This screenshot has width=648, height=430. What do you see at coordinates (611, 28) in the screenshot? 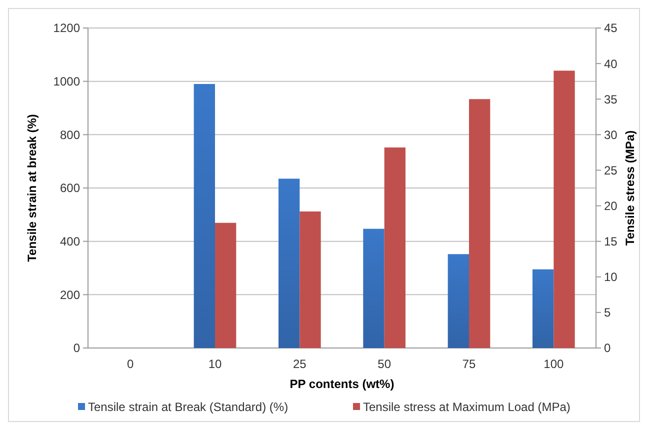
I see `y2-tick-label: 45` at bounding box center [611, 28].